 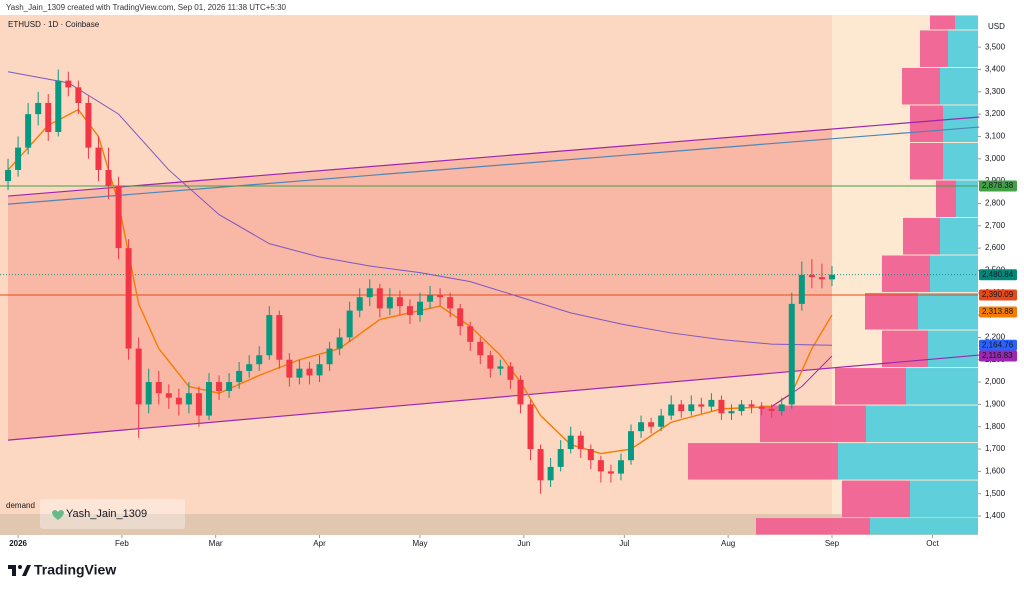 I want to click on y-tick-label: 1,900, so click(x=995, y=403).